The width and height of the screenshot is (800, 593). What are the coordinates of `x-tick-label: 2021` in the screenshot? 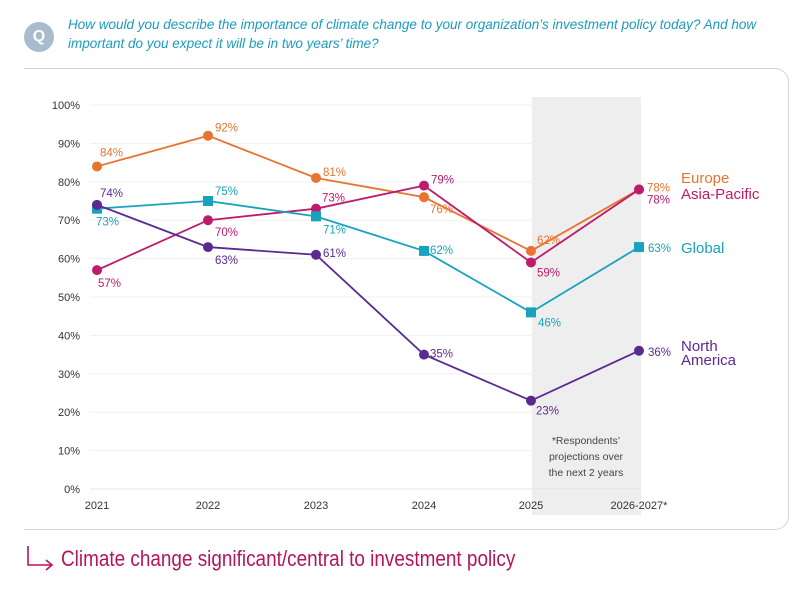 It's located at (97, 506).